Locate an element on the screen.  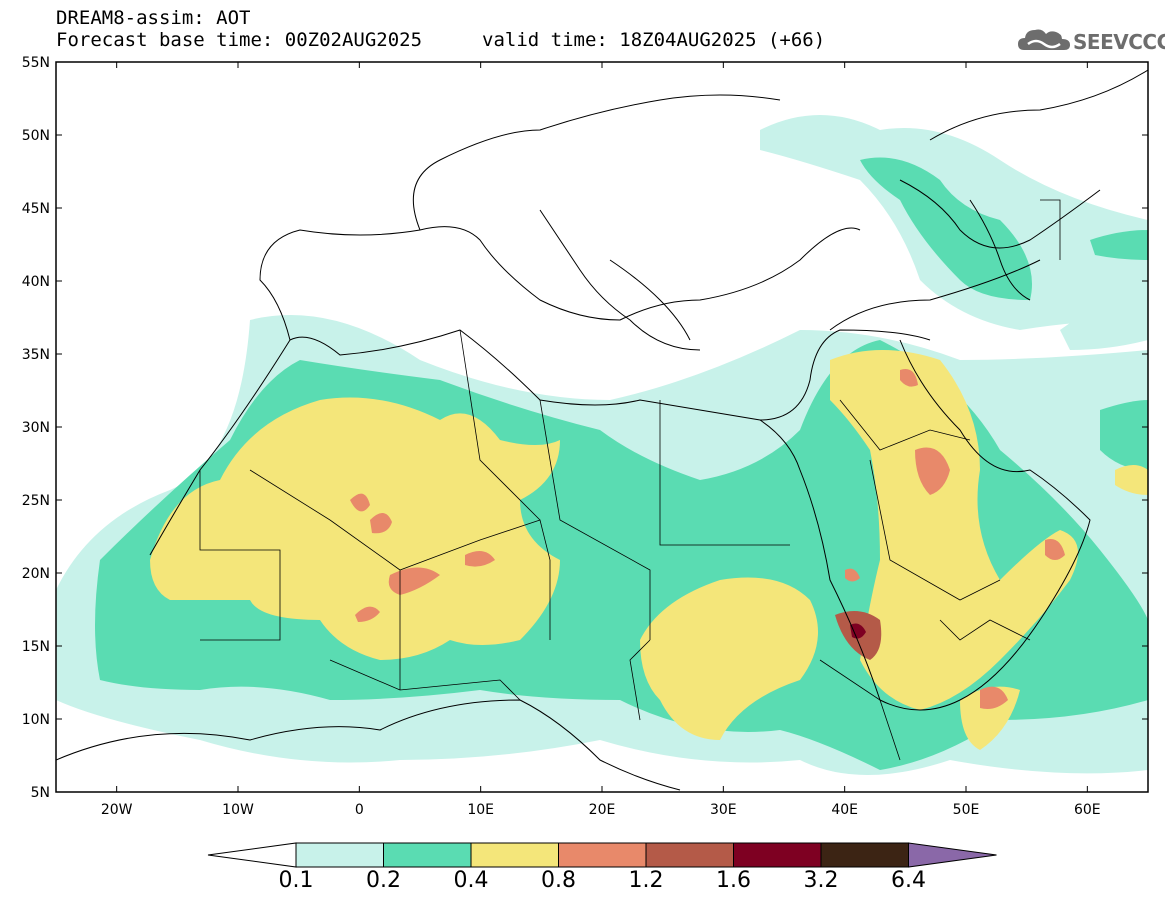
lat-tick-label: 20N is located at coordinates (36, 574).